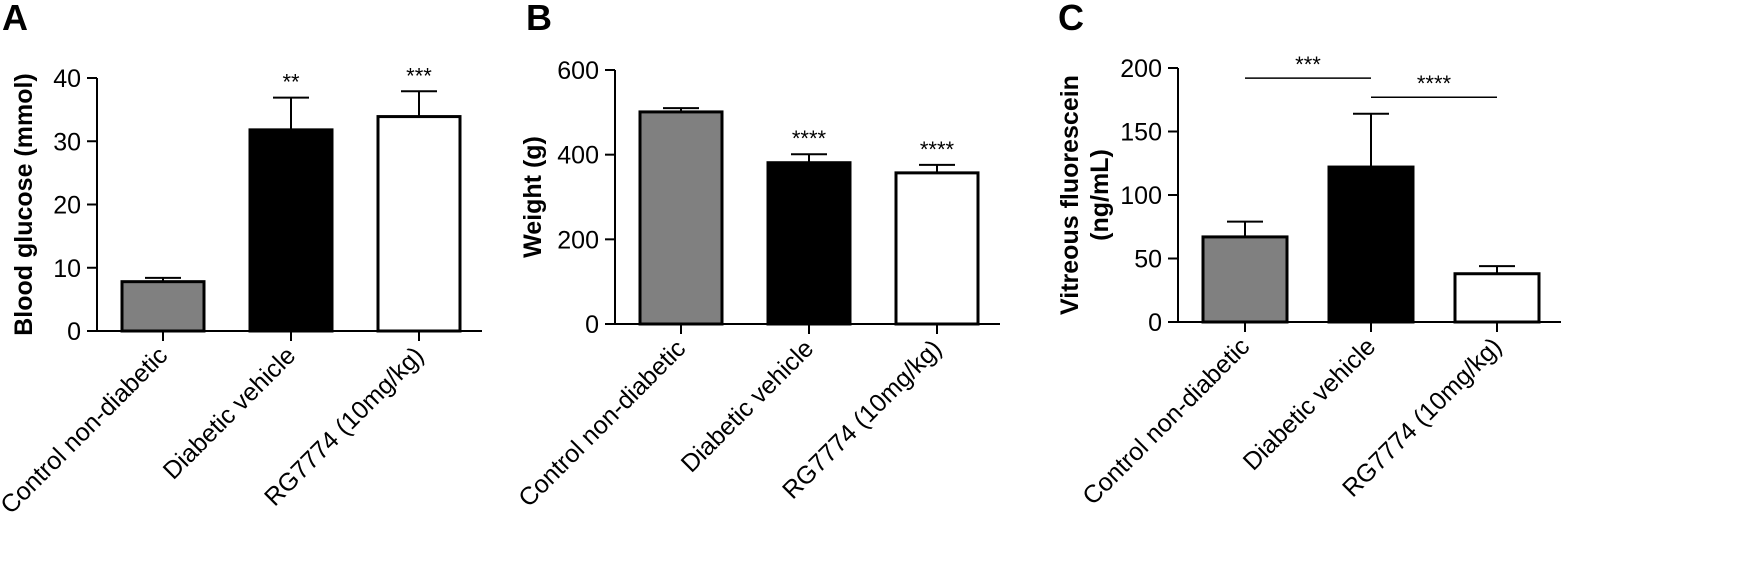 The height and width of the screenshot is (578, 1748). What do you see at coordinates (67, 142) in the screenshot?
I see `y-tick-label: 30` at bounding box center [67, 142].